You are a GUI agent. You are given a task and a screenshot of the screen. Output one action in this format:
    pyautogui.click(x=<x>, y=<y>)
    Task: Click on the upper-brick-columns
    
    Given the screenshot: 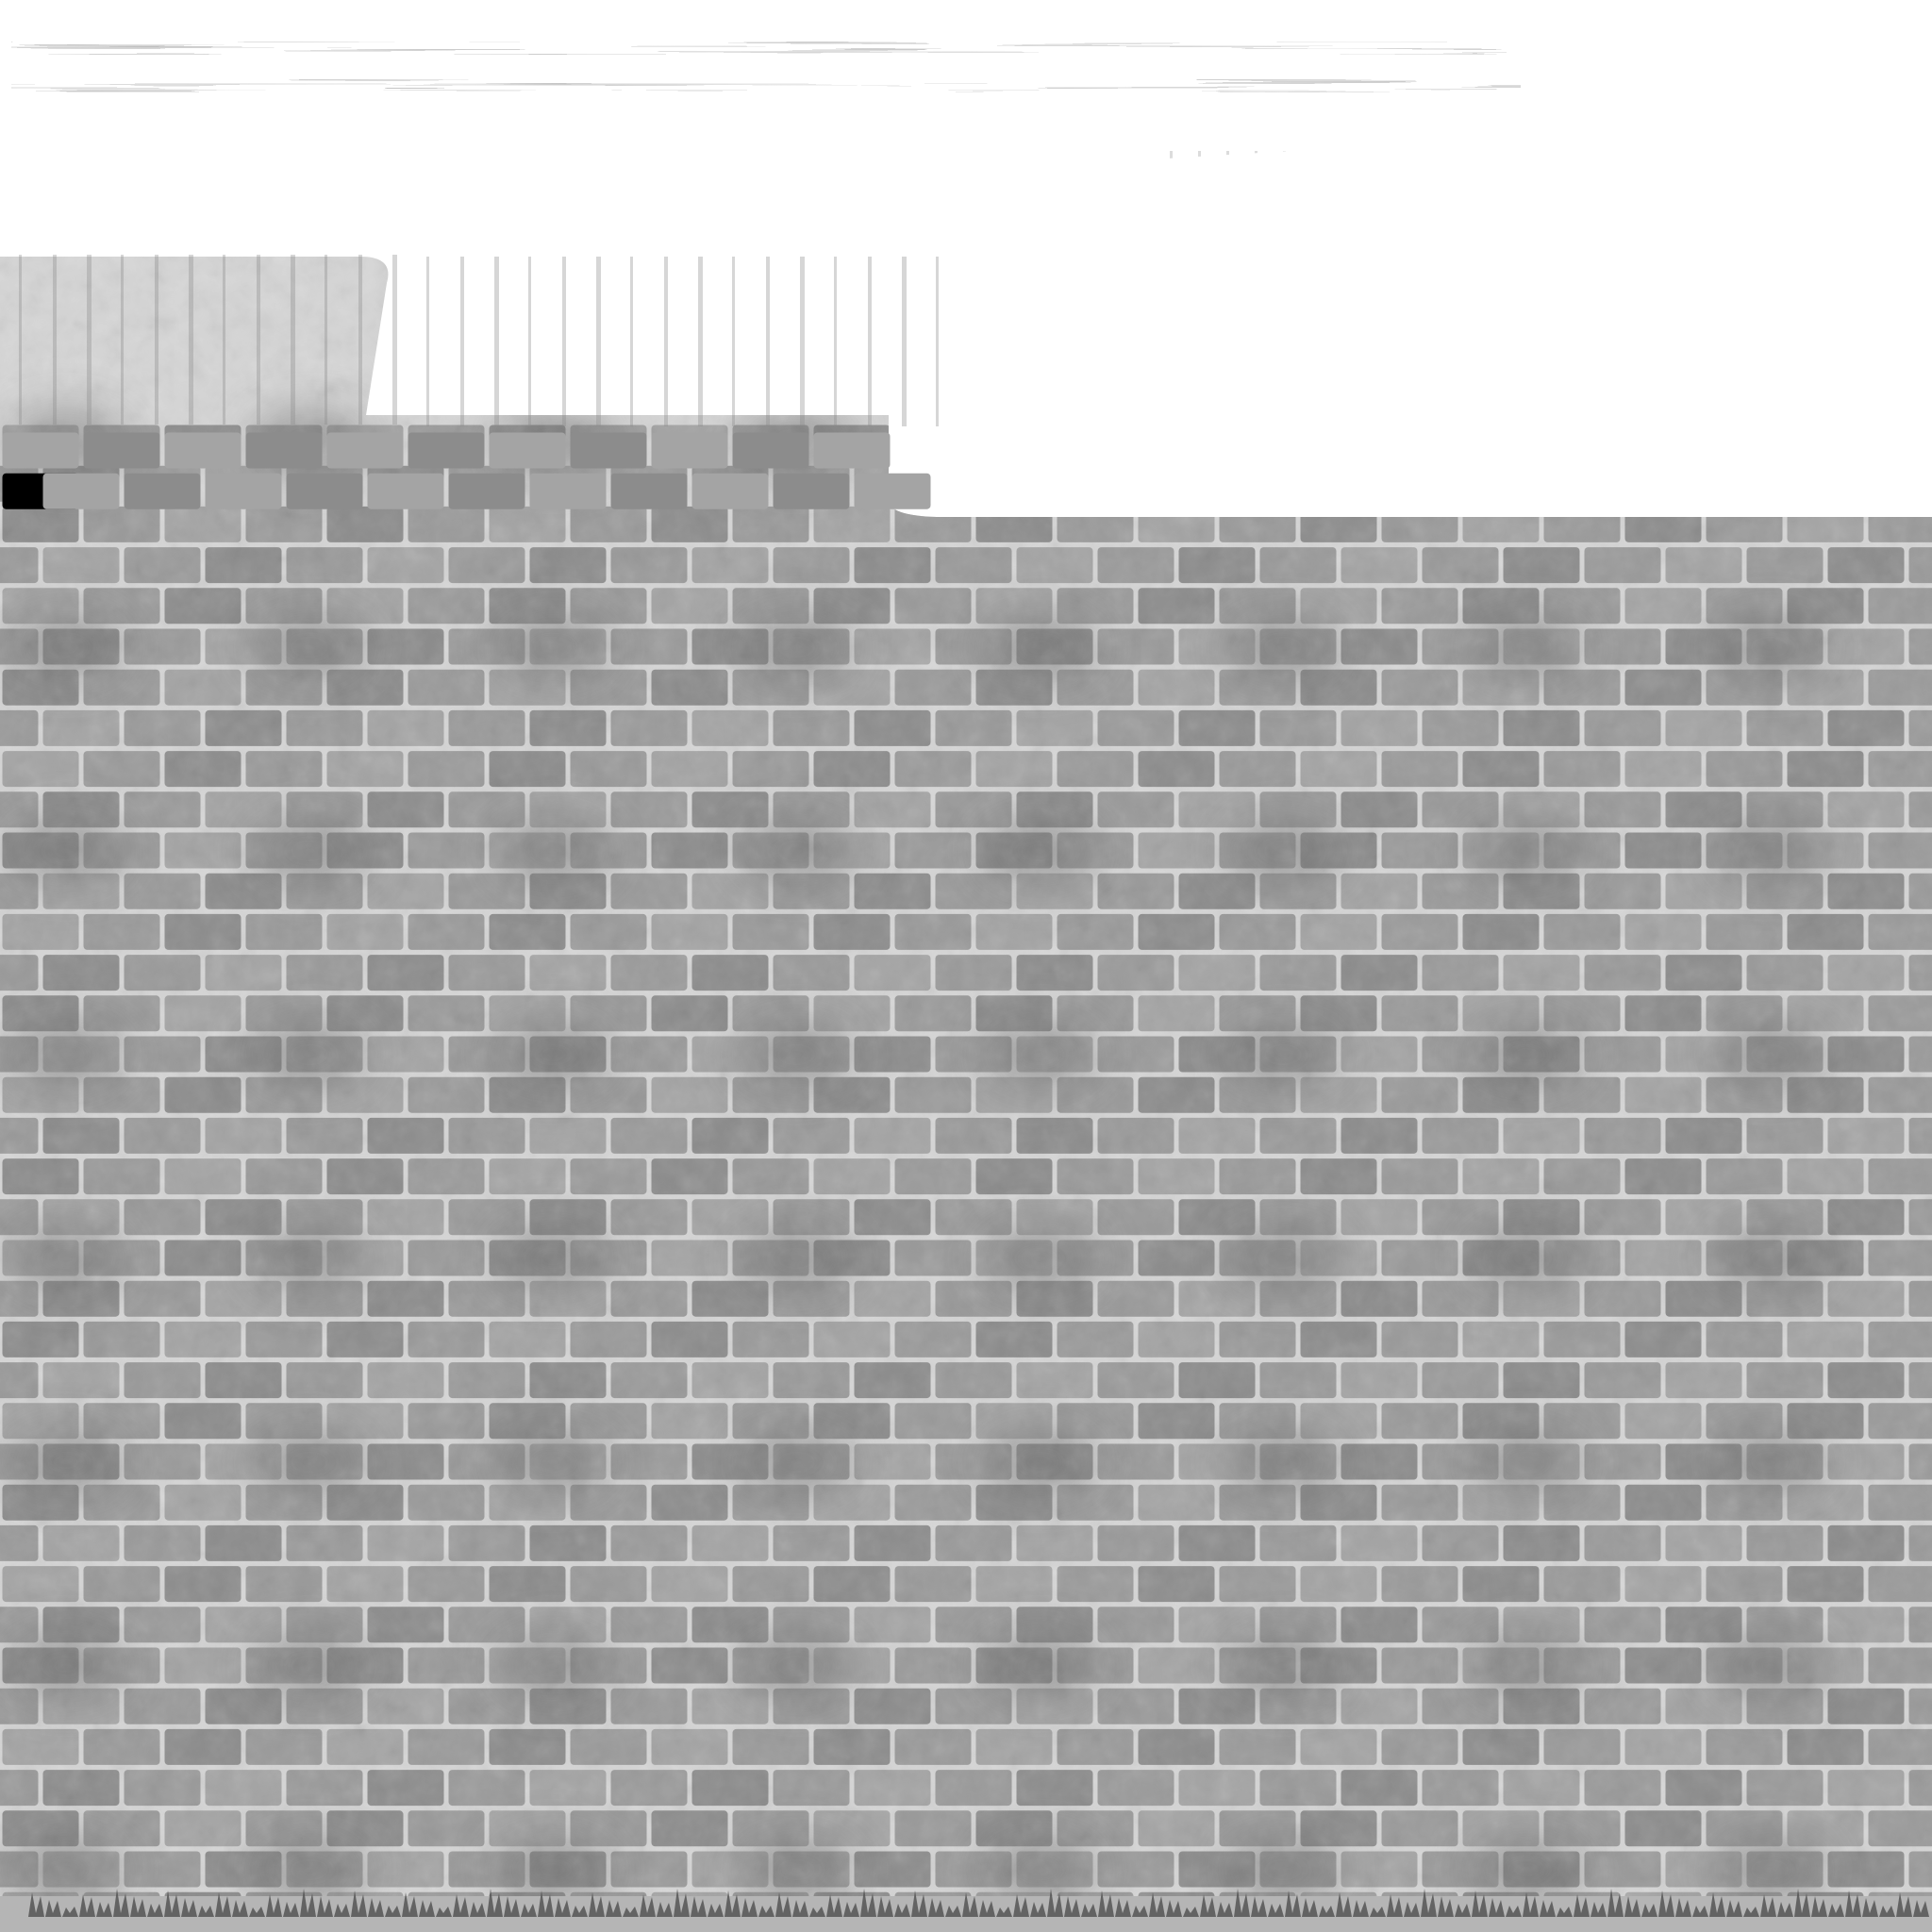 What is the action you would take?
    pyautogui.click(x=467, y=470)
    